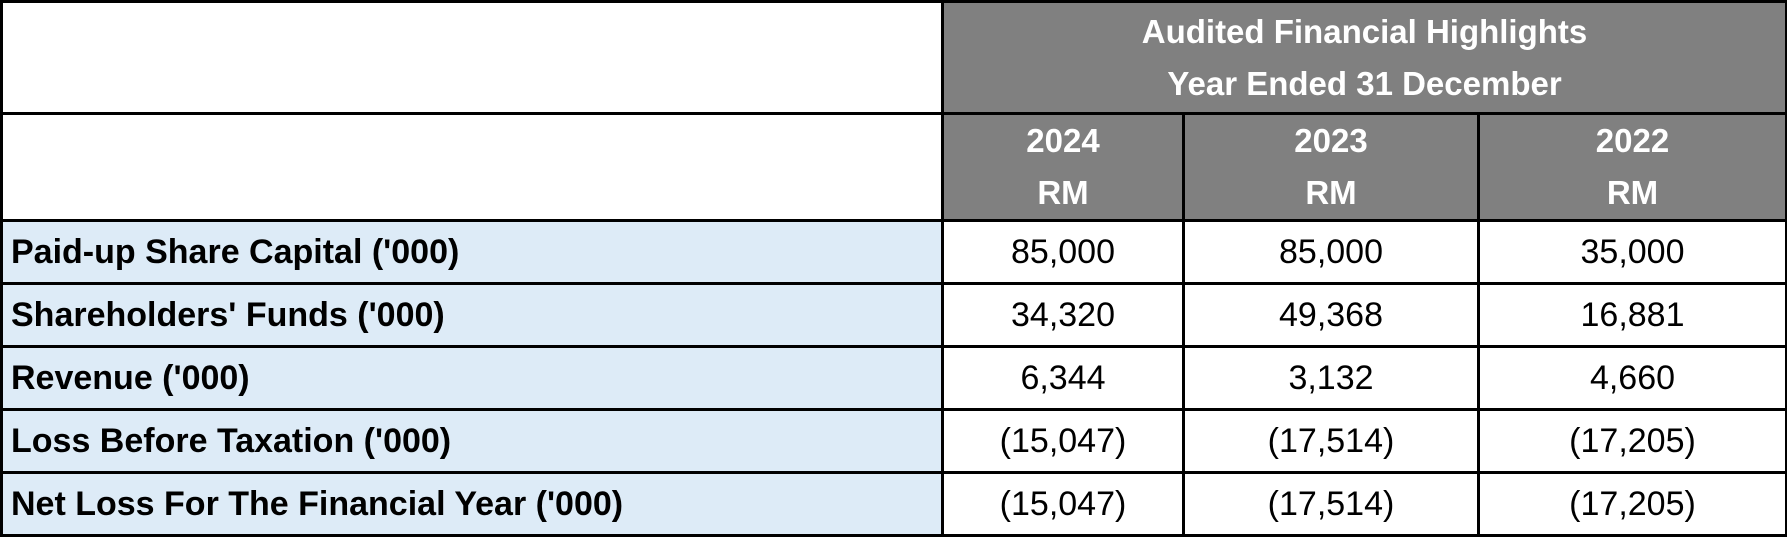 Image resolution: width=1787 pixels, height=539 pixels. I want to click on row-value-2022: 4,660, so click(1632, 378).